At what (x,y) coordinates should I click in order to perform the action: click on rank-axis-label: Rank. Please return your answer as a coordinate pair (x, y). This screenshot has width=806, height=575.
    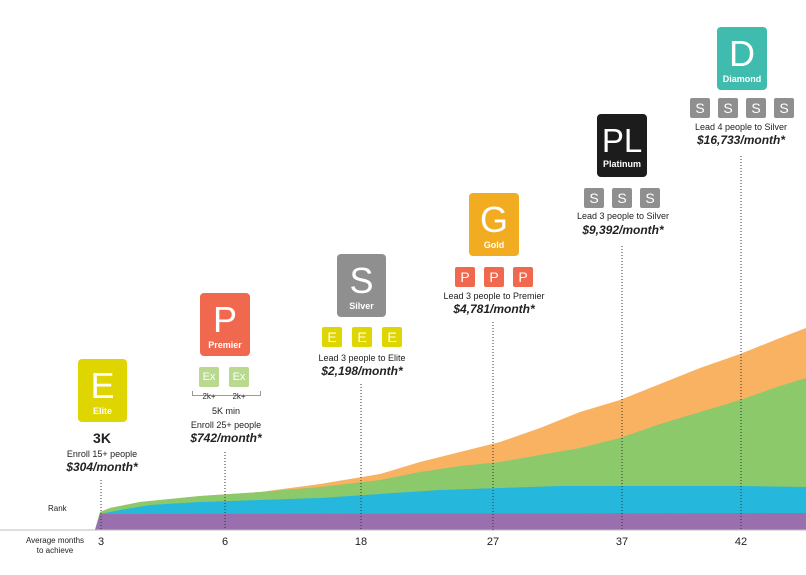
    Looking at the image, I should click on (57, 508).